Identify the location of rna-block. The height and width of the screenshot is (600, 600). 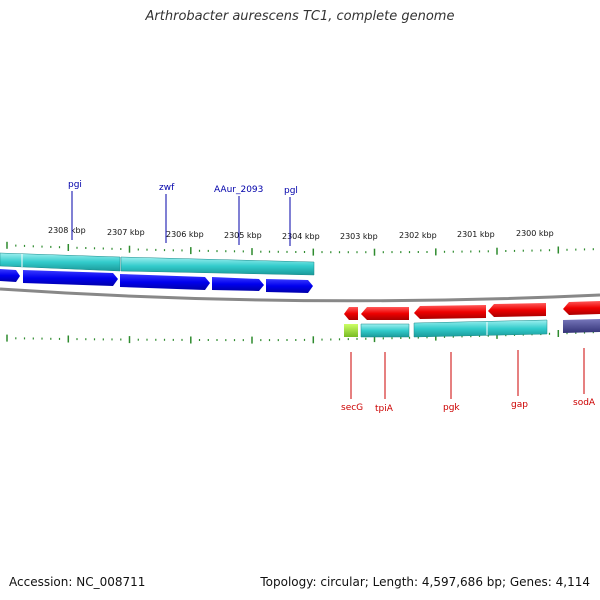
(351, 330).